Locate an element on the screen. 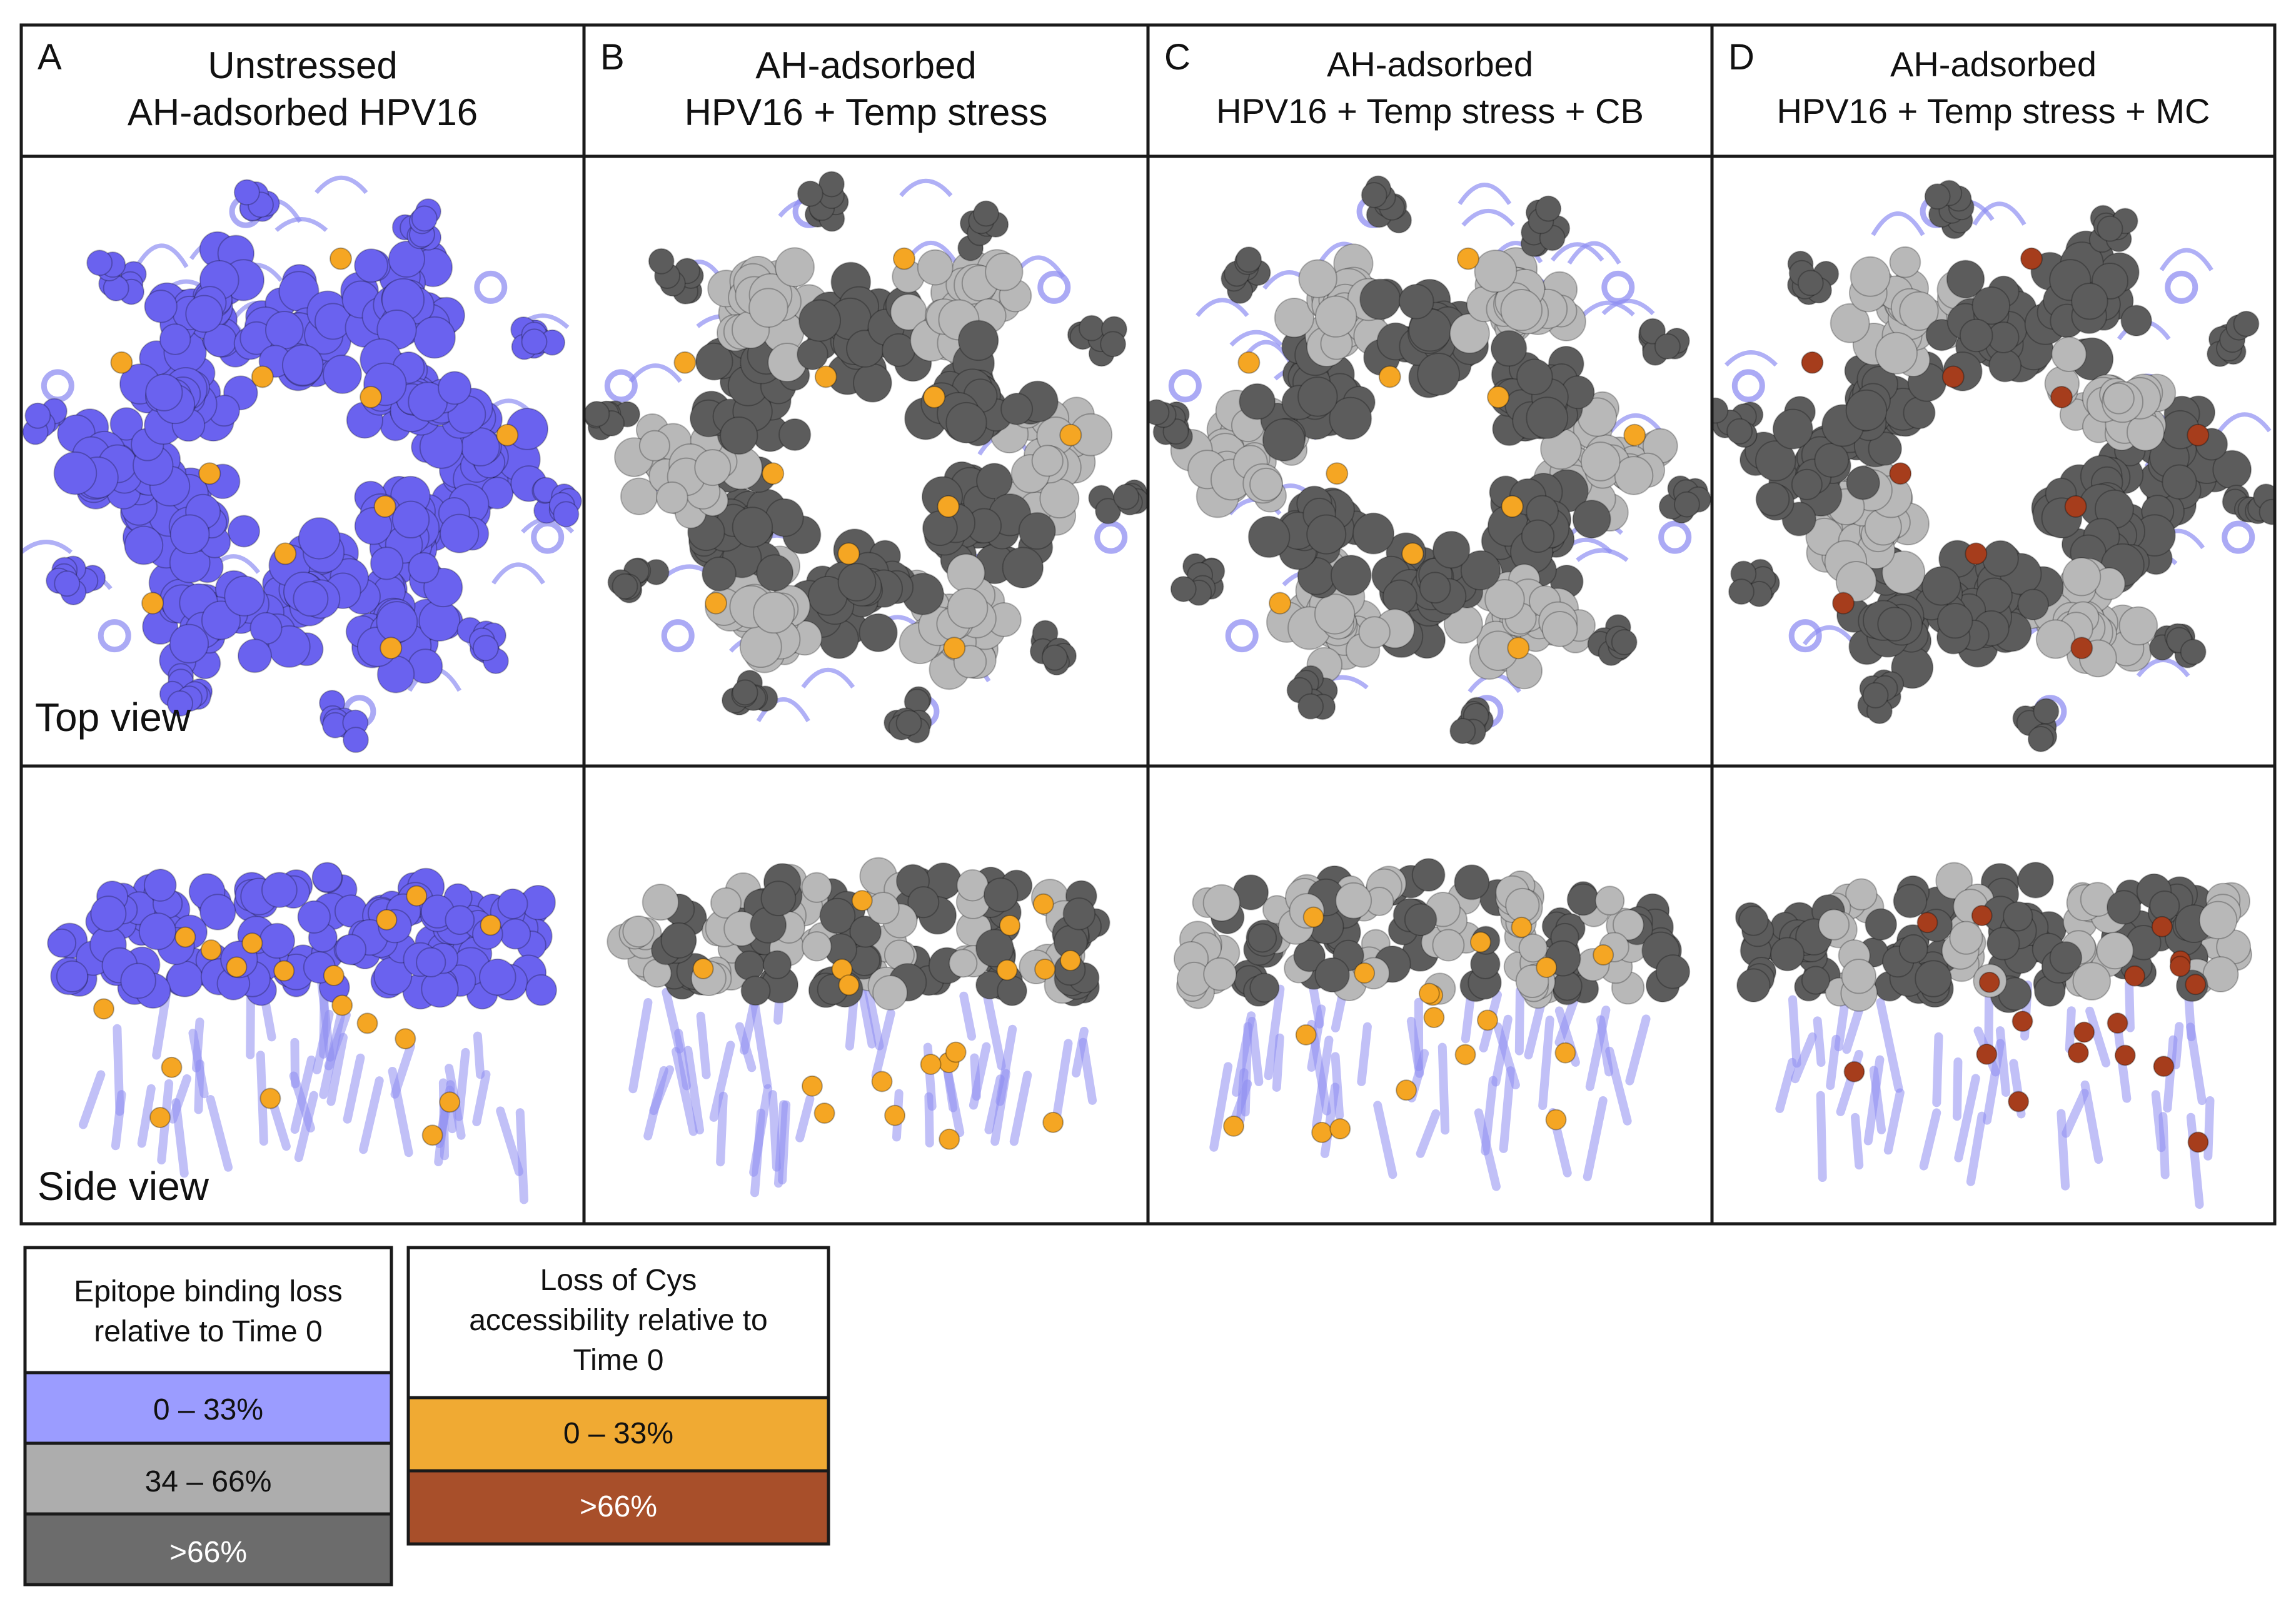 This screenshot has width=2296, height=1609. legend-cys-label-high: >66% is located at coordinates (618, 1507).